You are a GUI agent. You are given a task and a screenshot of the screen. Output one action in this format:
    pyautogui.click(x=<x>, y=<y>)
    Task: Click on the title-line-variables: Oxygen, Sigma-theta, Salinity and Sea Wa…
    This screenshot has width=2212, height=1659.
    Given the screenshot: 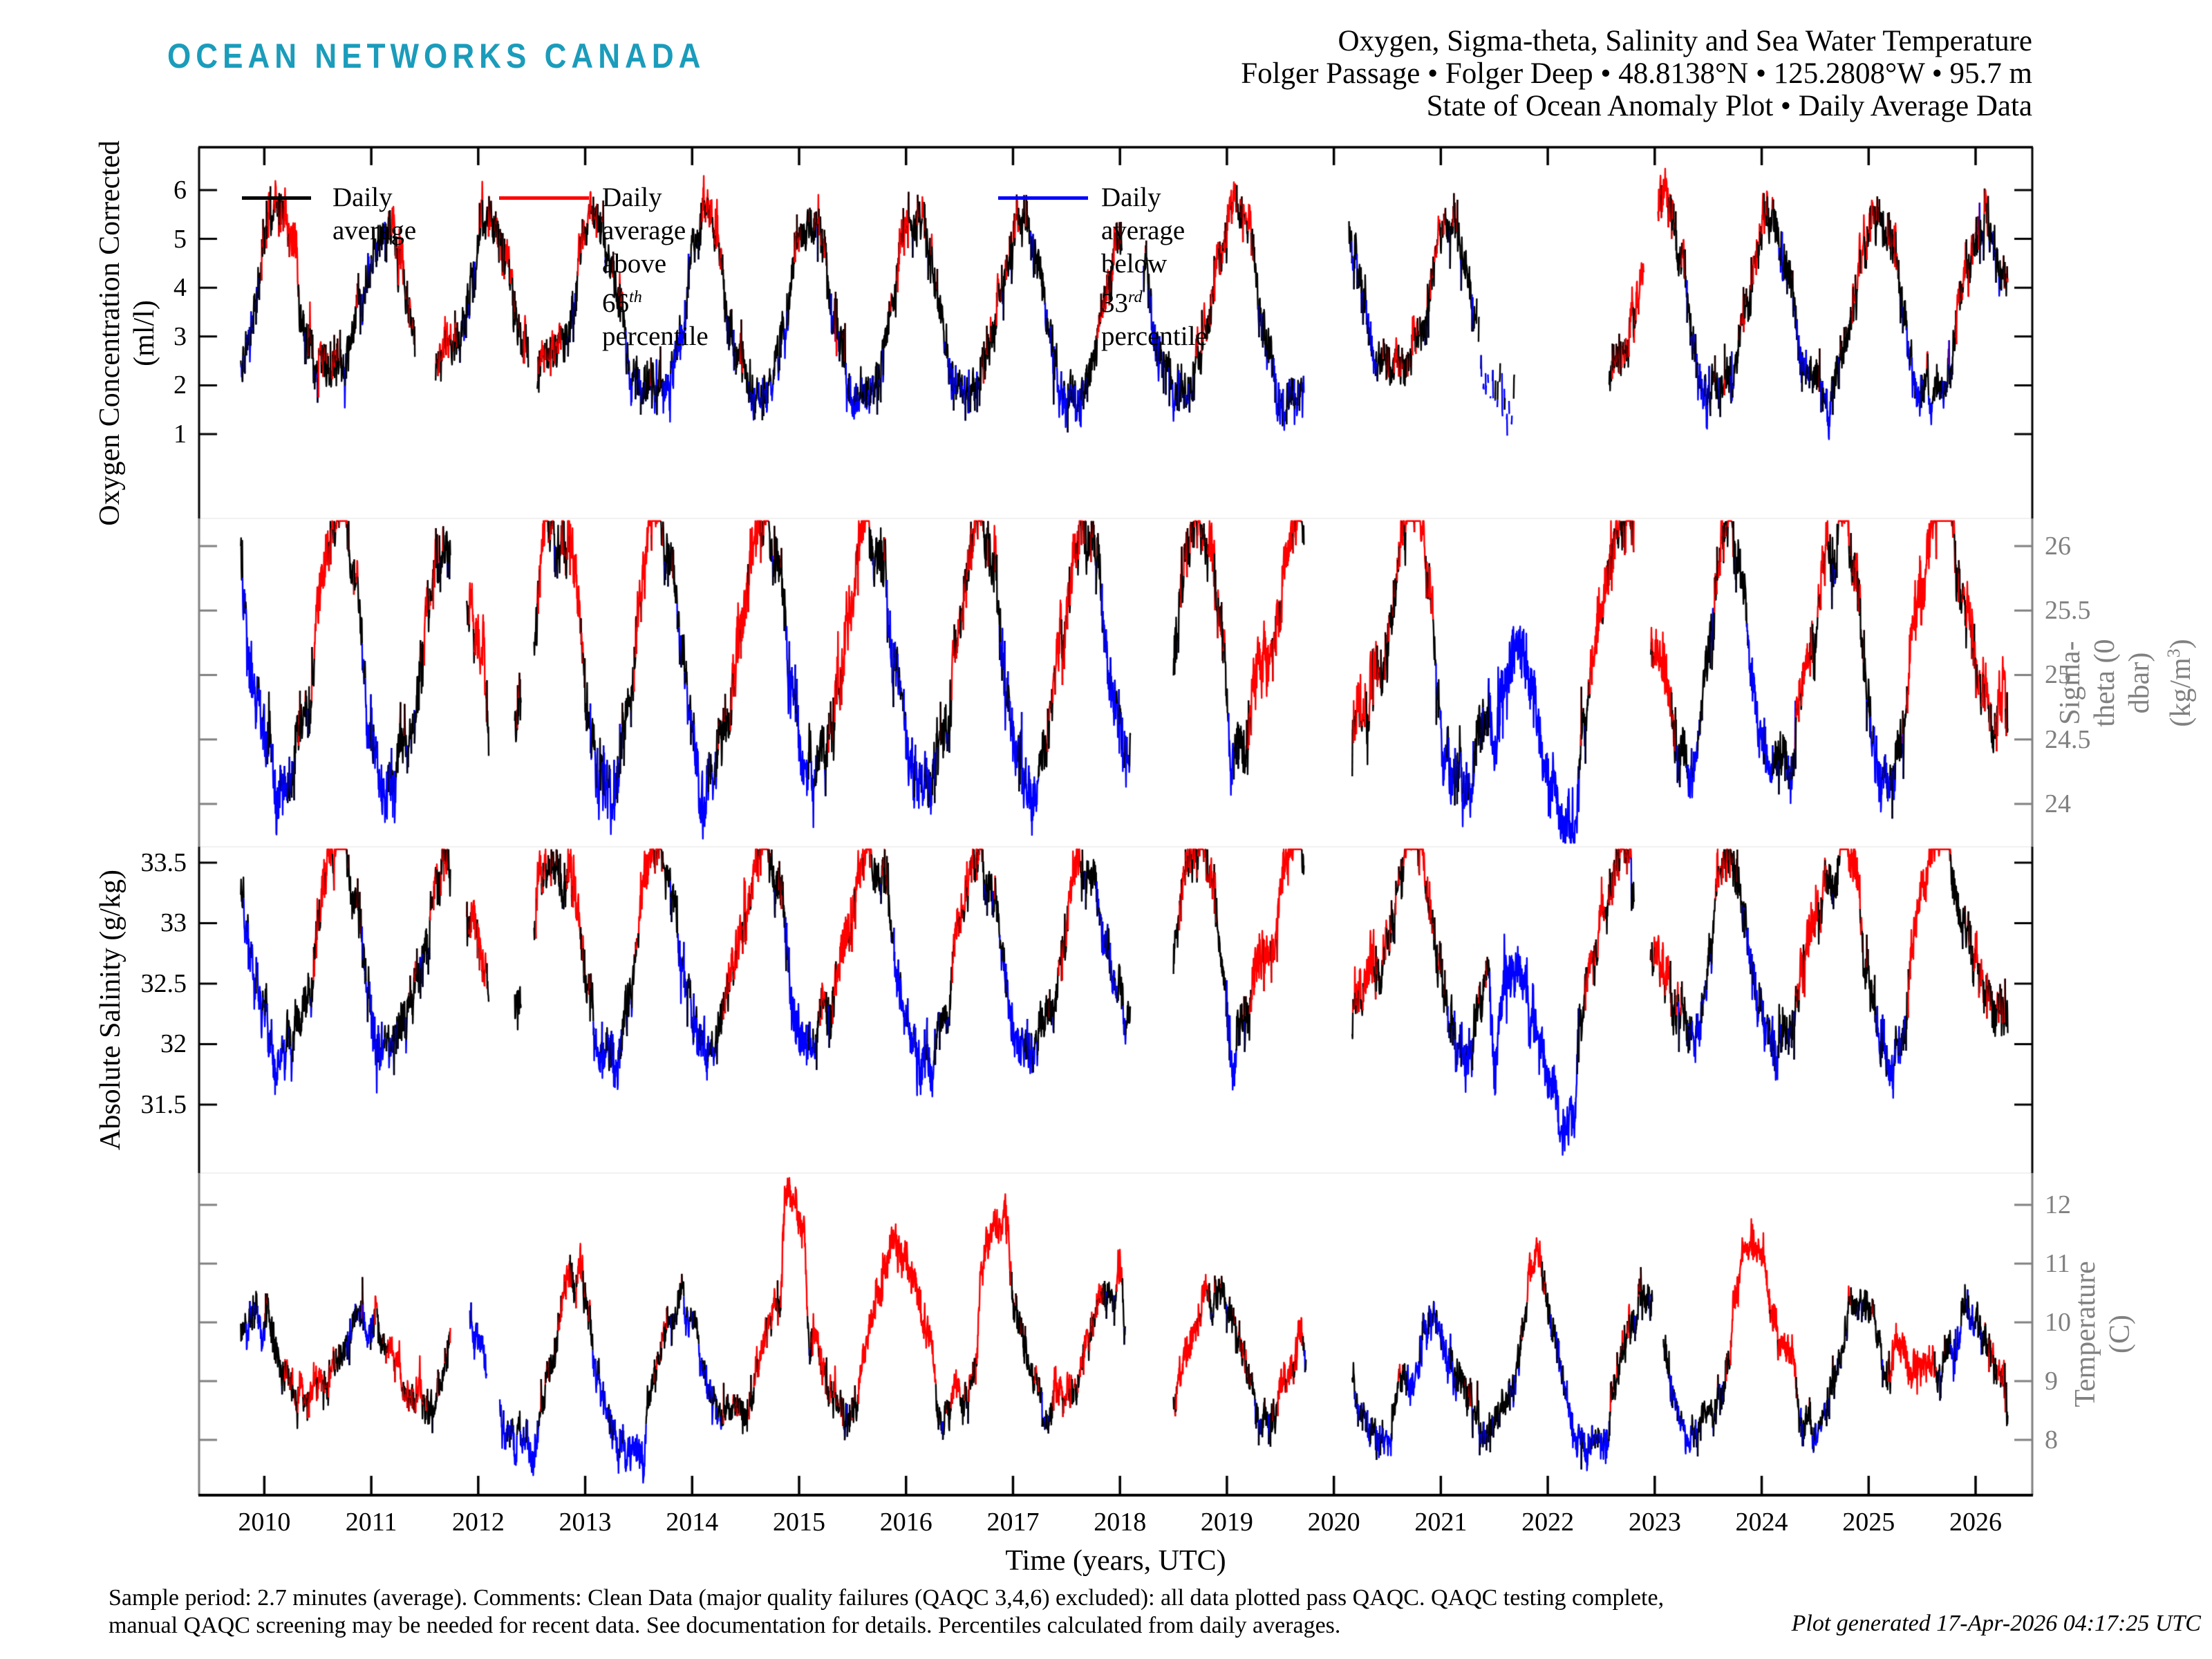 What is the action you would take?
    pyautogui.click(x=1685, y=41)
    